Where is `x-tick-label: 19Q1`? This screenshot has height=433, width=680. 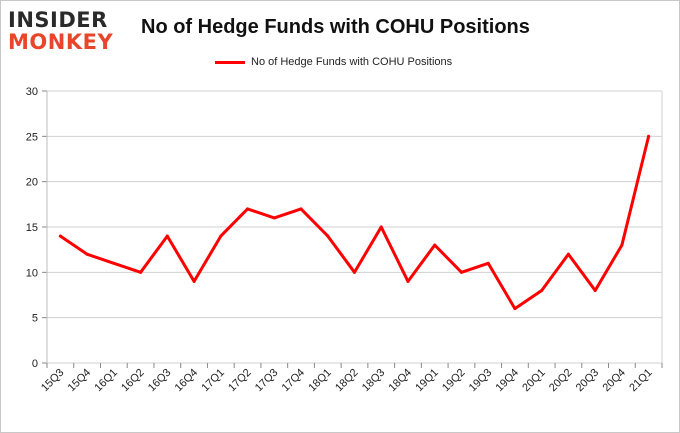 x-tick-label: 19Q1 is located at coordinates (427, 381).